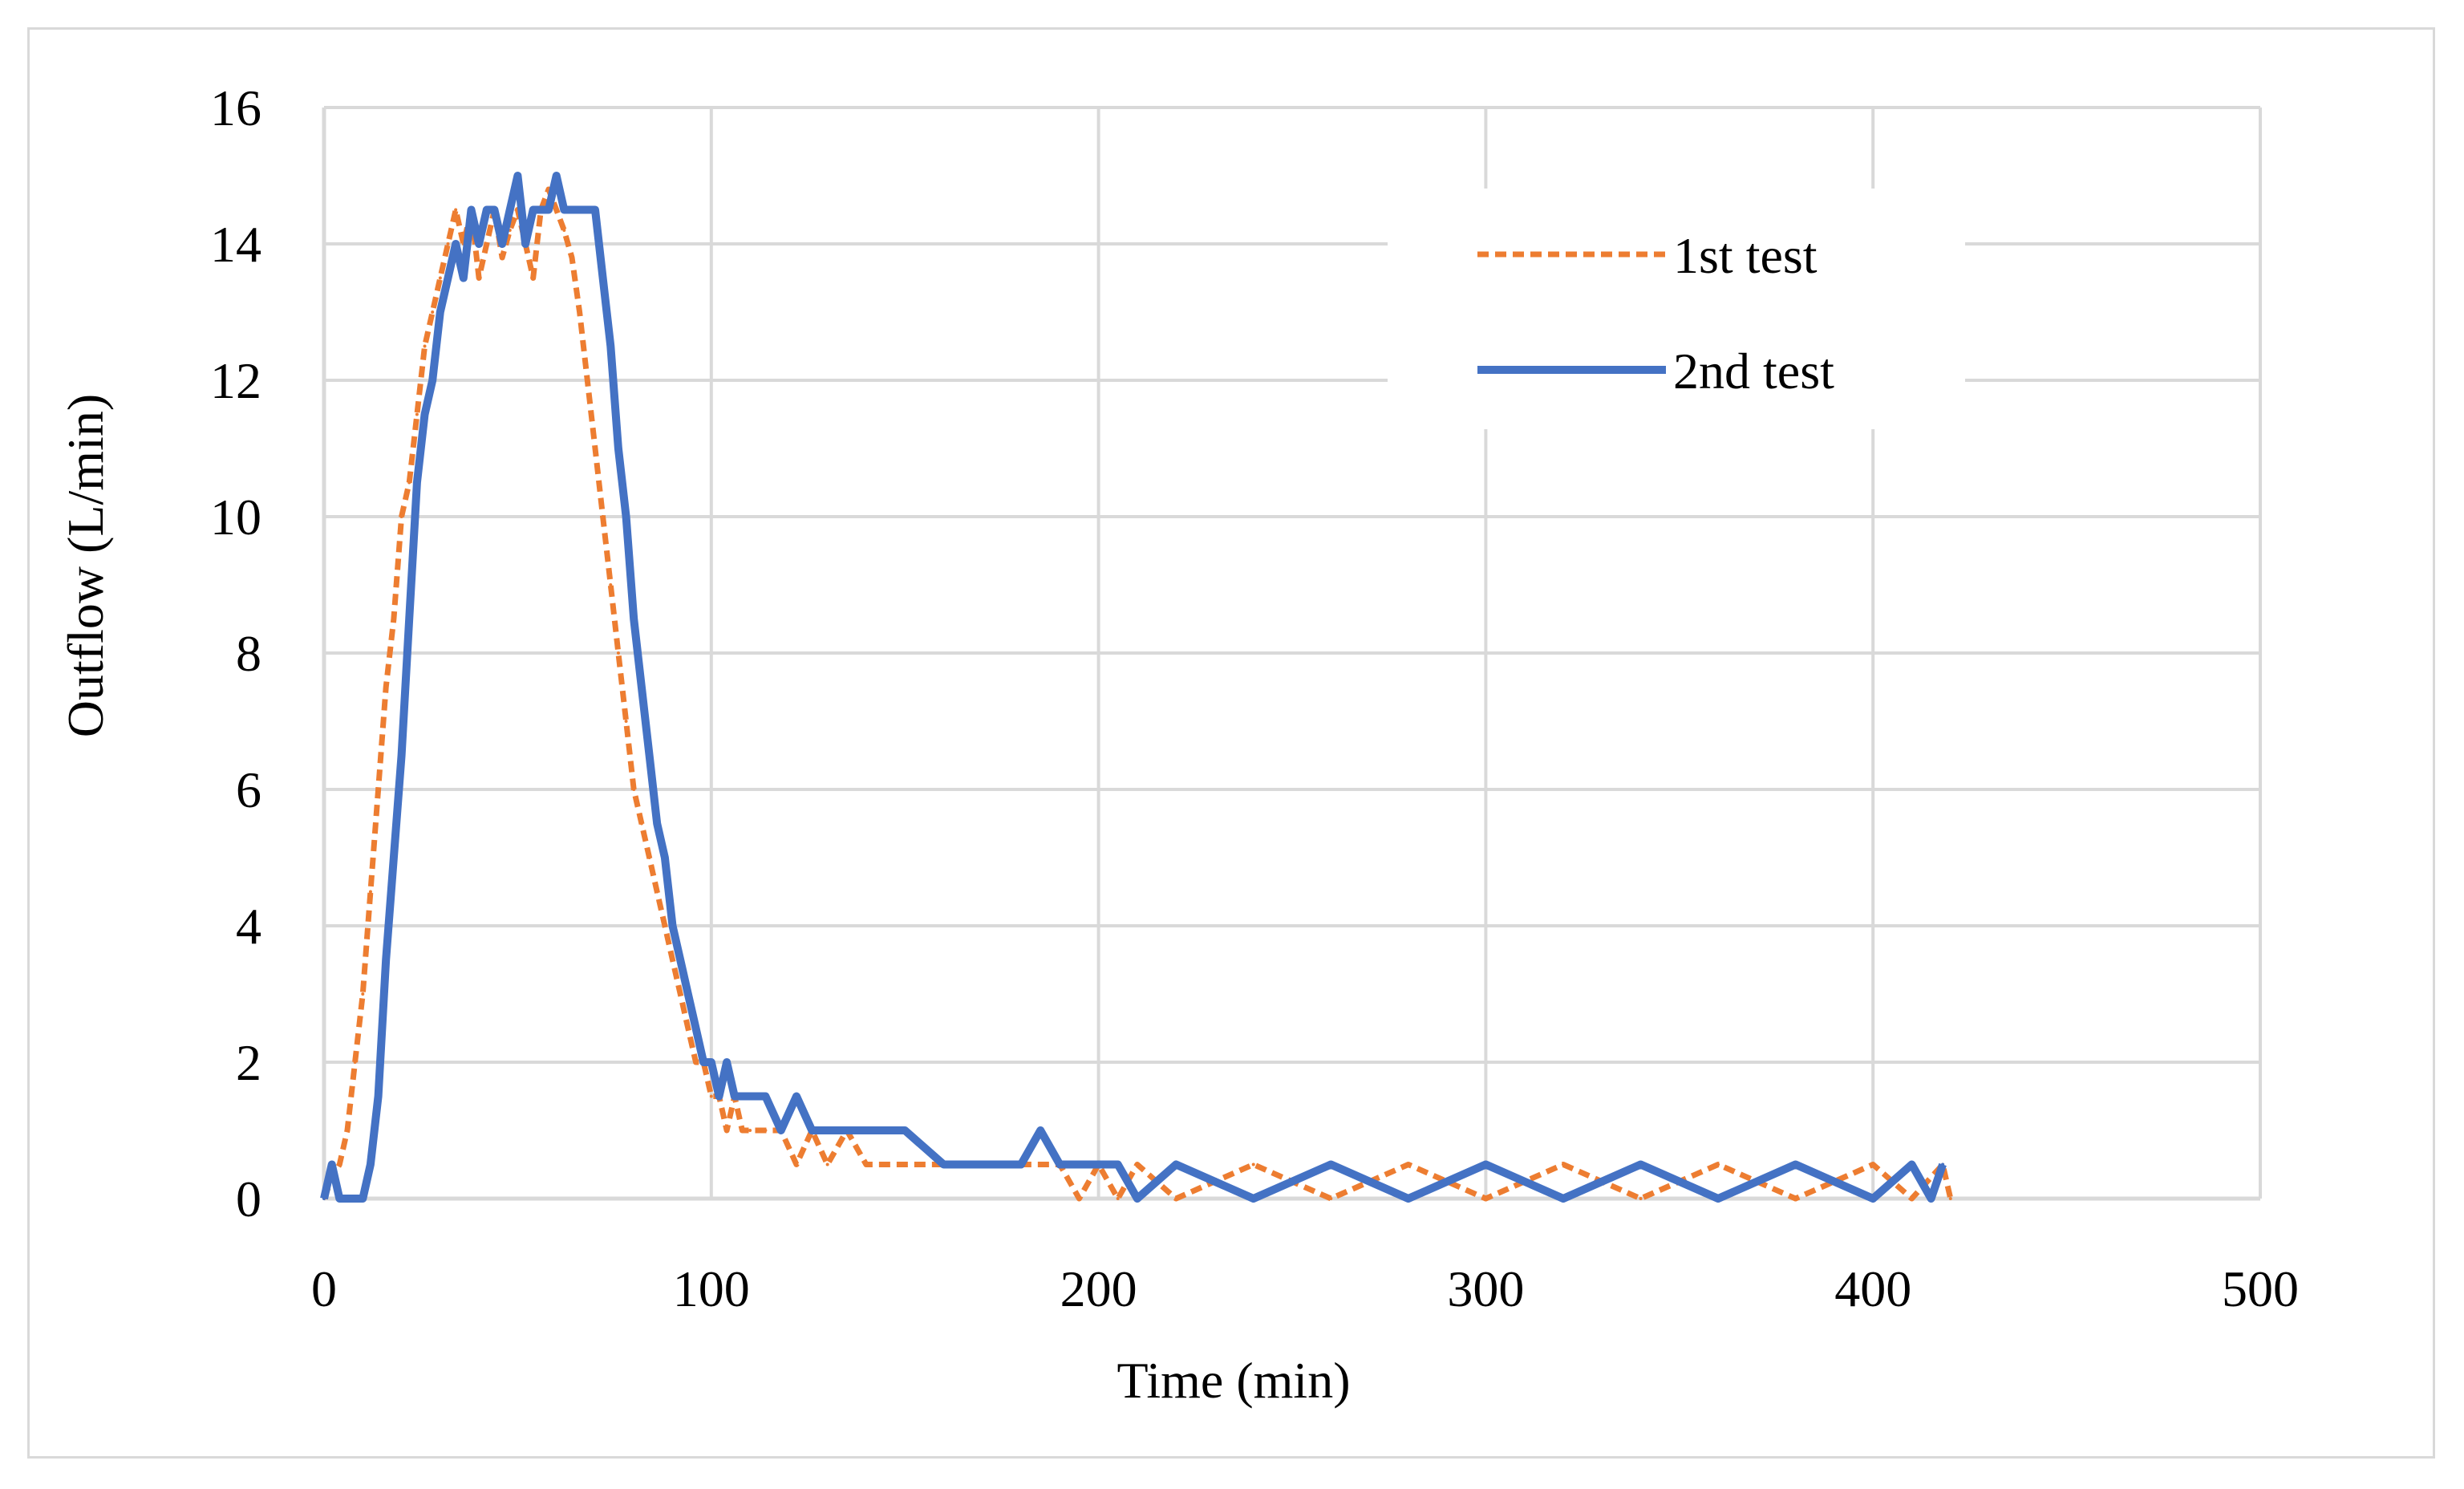 Image resolution: width=2464 pixels, height=1489 pixels. I want to click on y-tick-label: 14, so click(236, 245).